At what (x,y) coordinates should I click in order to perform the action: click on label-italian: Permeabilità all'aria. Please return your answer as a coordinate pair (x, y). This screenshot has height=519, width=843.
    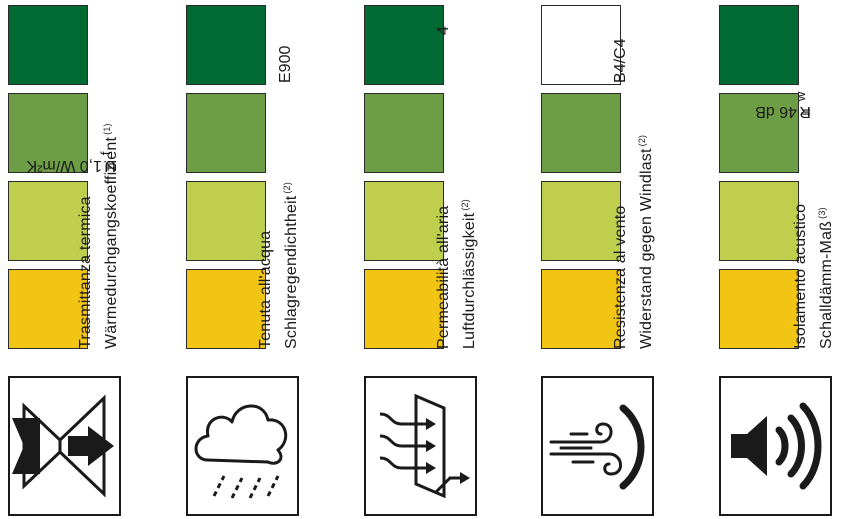
    Looking at the image, I should click on (443, 277).